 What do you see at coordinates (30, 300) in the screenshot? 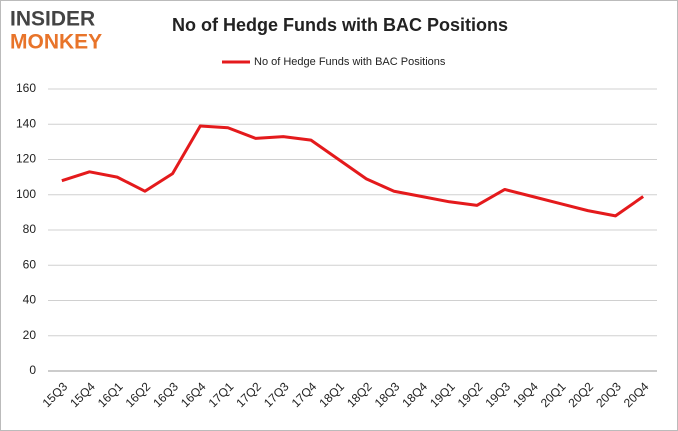
I see `y-tick-label: 40` at bounding box center [30, 300].